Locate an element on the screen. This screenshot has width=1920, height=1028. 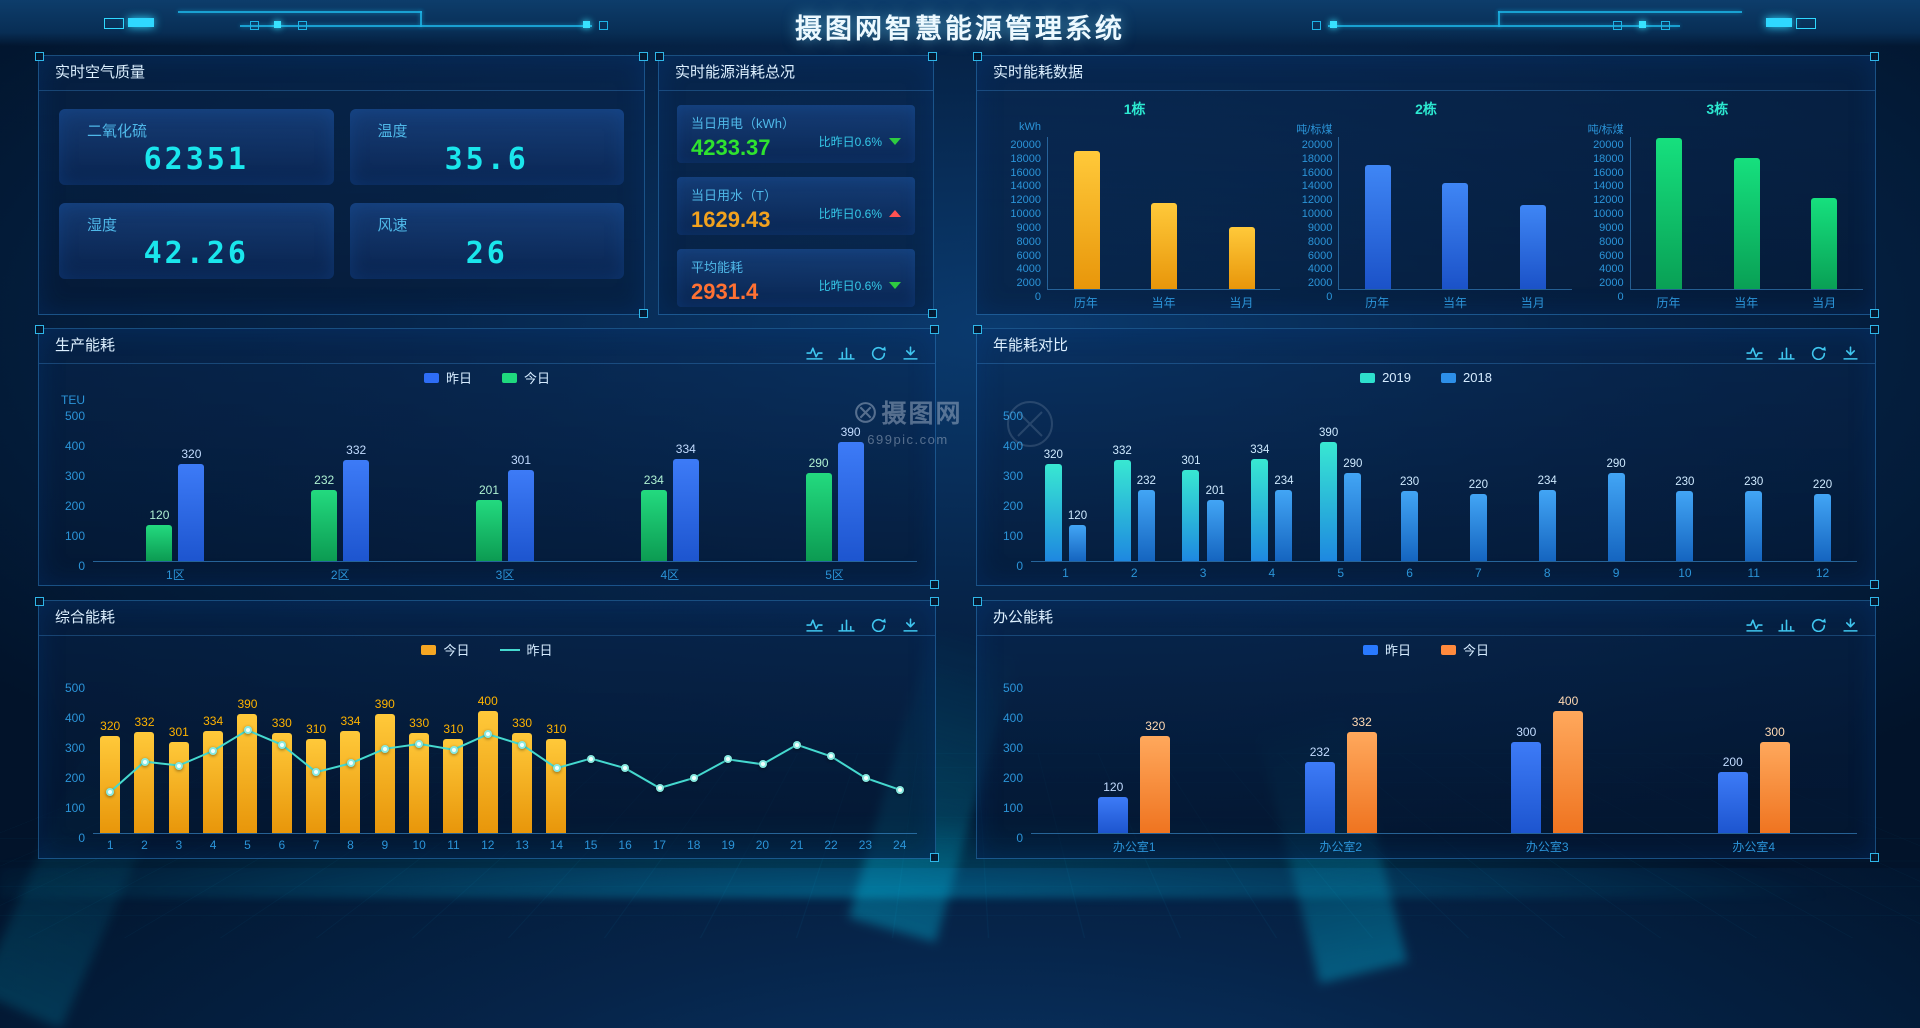
legend-item: 2019 is located at coordinates (1385, 377).